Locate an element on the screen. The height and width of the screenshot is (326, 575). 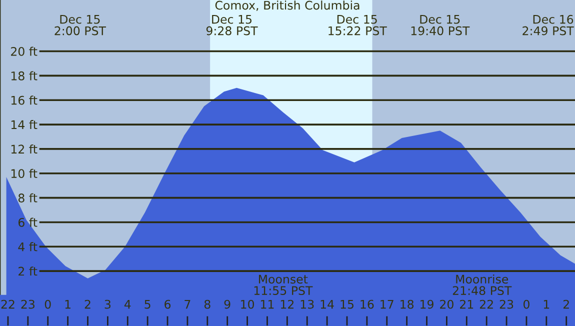
y-tick-label: 4 ft is located at coordinates (28, 247).